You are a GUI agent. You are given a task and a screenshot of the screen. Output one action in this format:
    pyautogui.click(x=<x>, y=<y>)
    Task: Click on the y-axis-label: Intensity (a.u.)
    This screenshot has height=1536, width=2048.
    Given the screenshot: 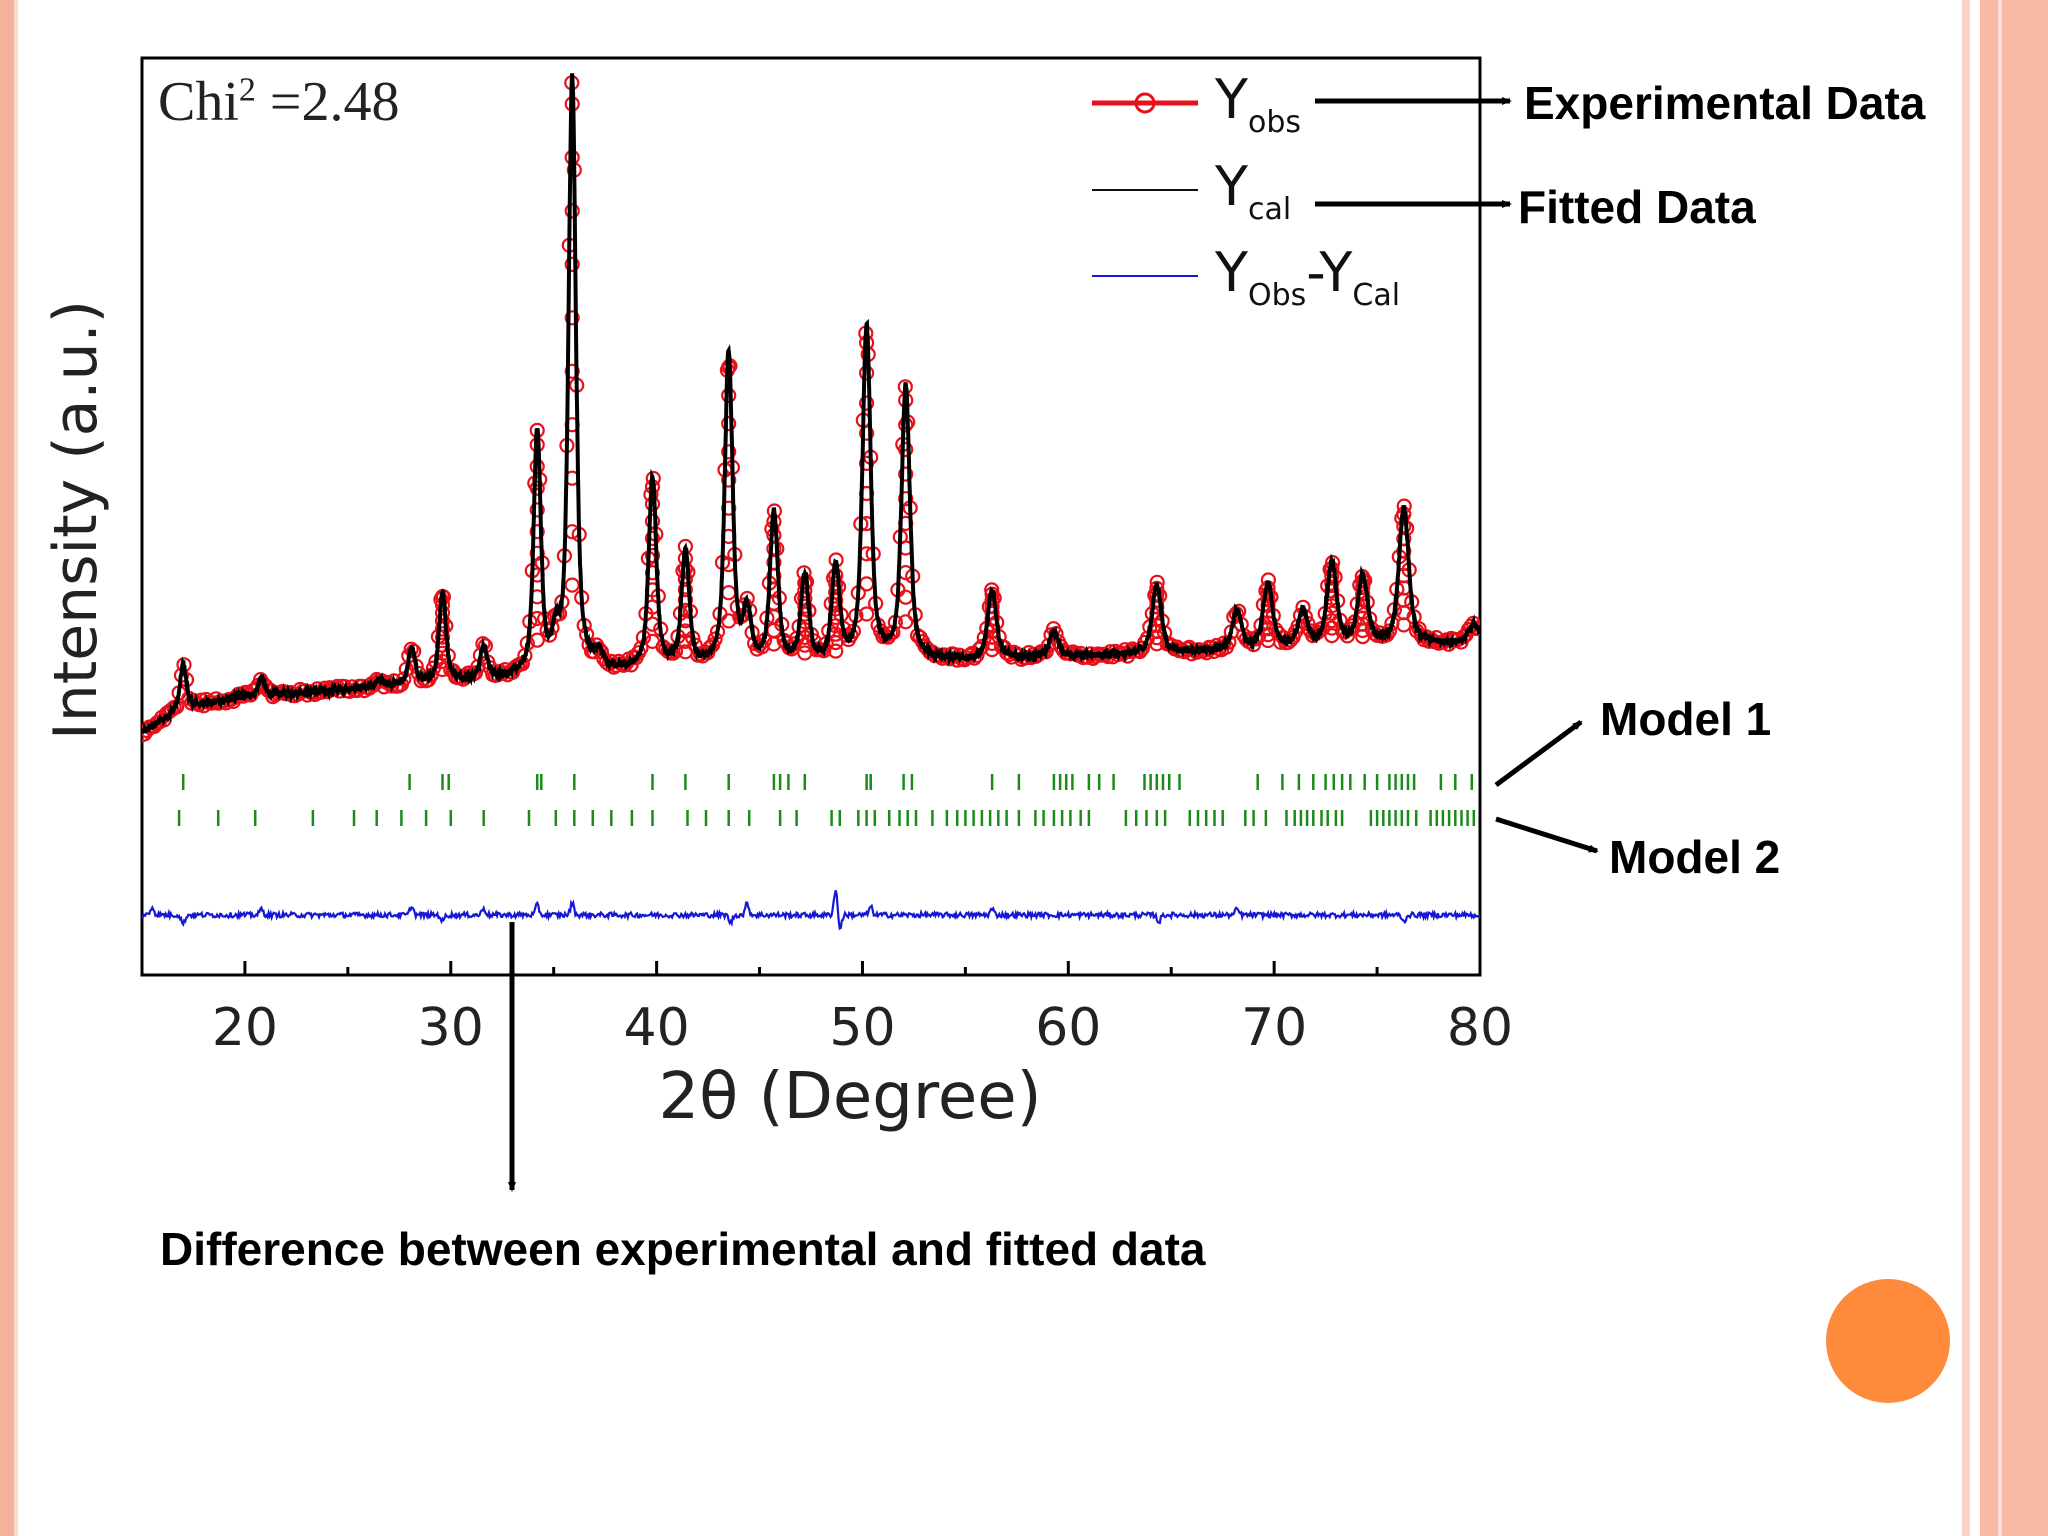 What is the action you would take?
    pyautogui.click(x=76, y=520)
    